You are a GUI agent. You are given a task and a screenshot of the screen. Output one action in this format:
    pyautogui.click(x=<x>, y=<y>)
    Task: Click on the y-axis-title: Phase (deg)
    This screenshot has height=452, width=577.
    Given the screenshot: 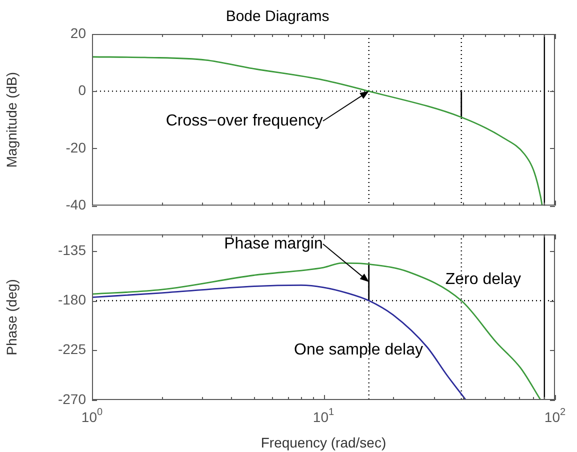 What is the action you would take?
    pyautogui.click(x=11, y=317)
    